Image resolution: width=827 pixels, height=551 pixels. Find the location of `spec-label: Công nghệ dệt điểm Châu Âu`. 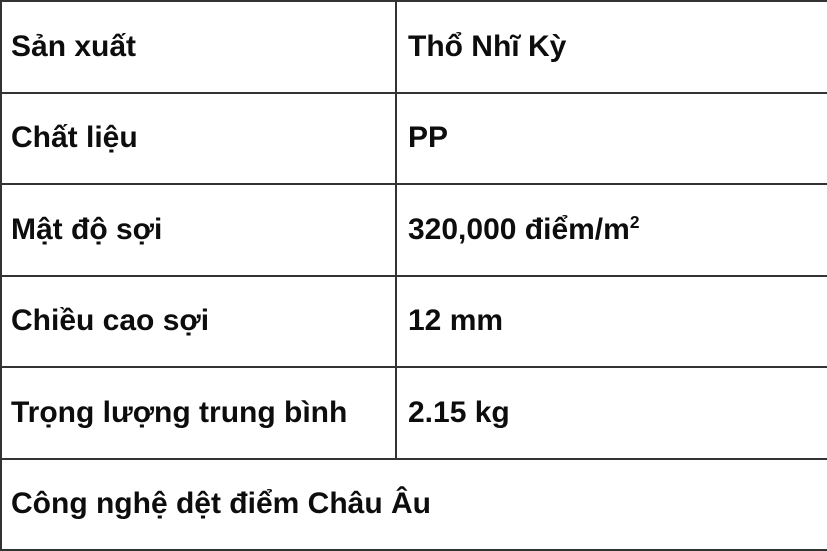

spec-label: Công nghệ dệt điểm Châu Âu is located at coordinates (221, 504).